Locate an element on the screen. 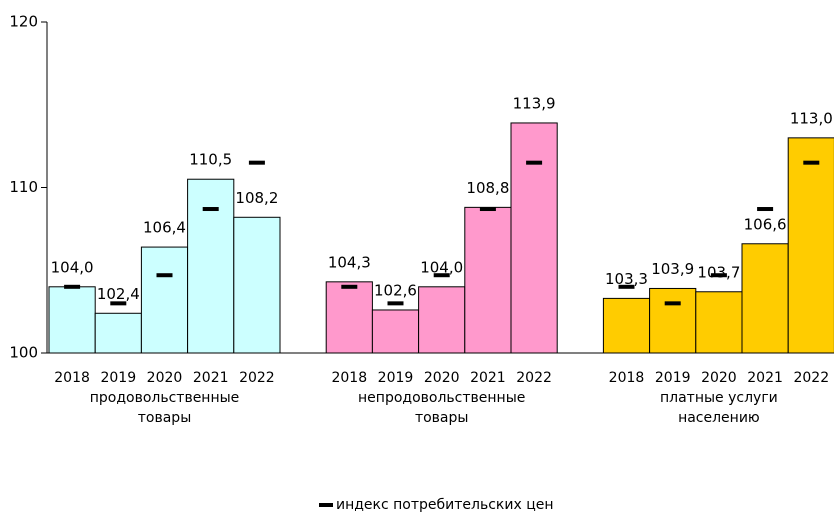 This screenshot has height=512, width=834. value-label: 106,4 is located at coordinates (164, 228).